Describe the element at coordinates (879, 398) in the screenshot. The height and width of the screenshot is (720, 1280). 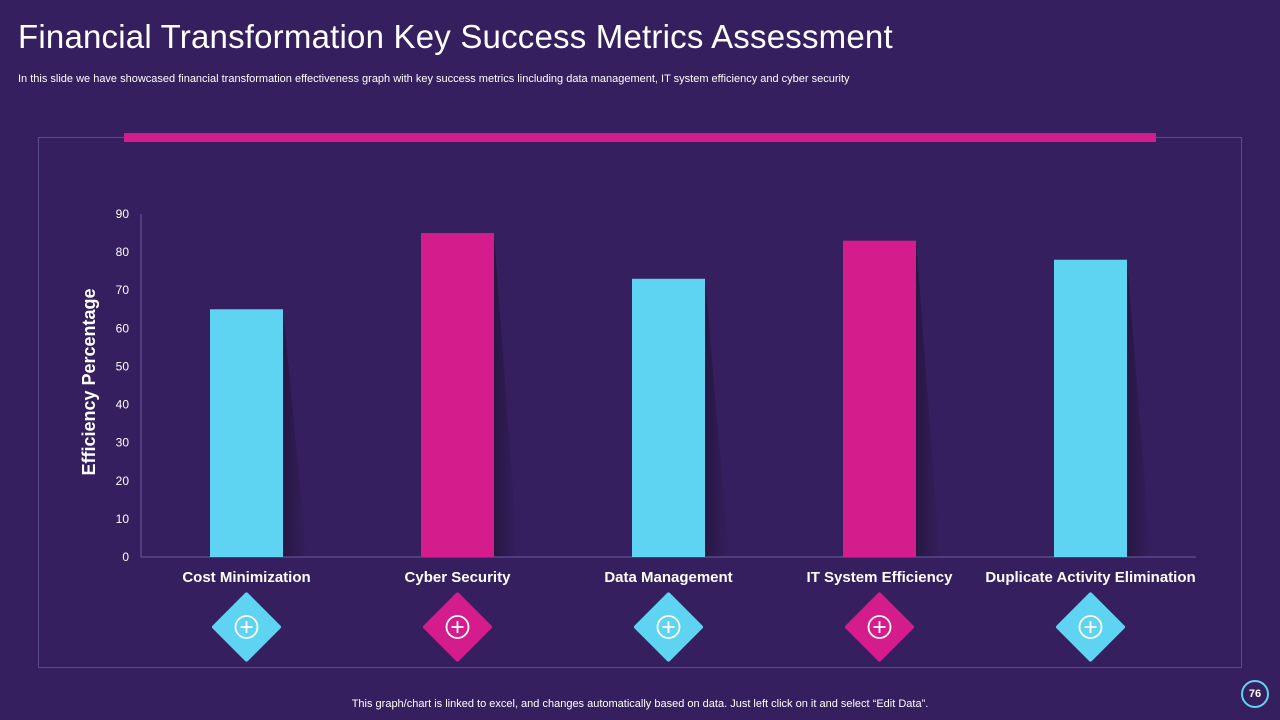
I see `bar-it-system-efficiency` at that location.